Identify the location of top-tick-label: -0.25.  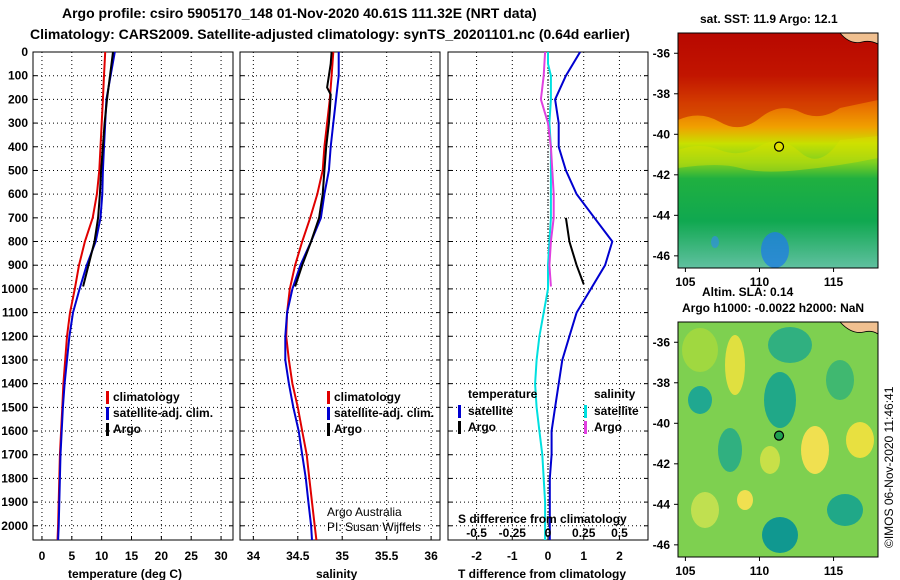
(513, 533).